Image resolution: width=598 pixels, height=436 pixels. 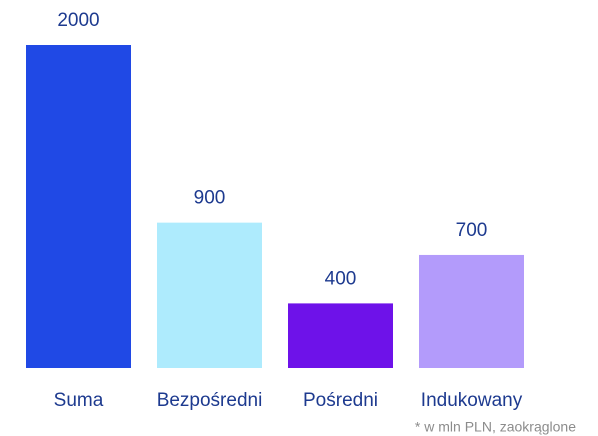 I want to click on footnote: * w mln PLN, zaokrąglone, so click(x=495, y=427).